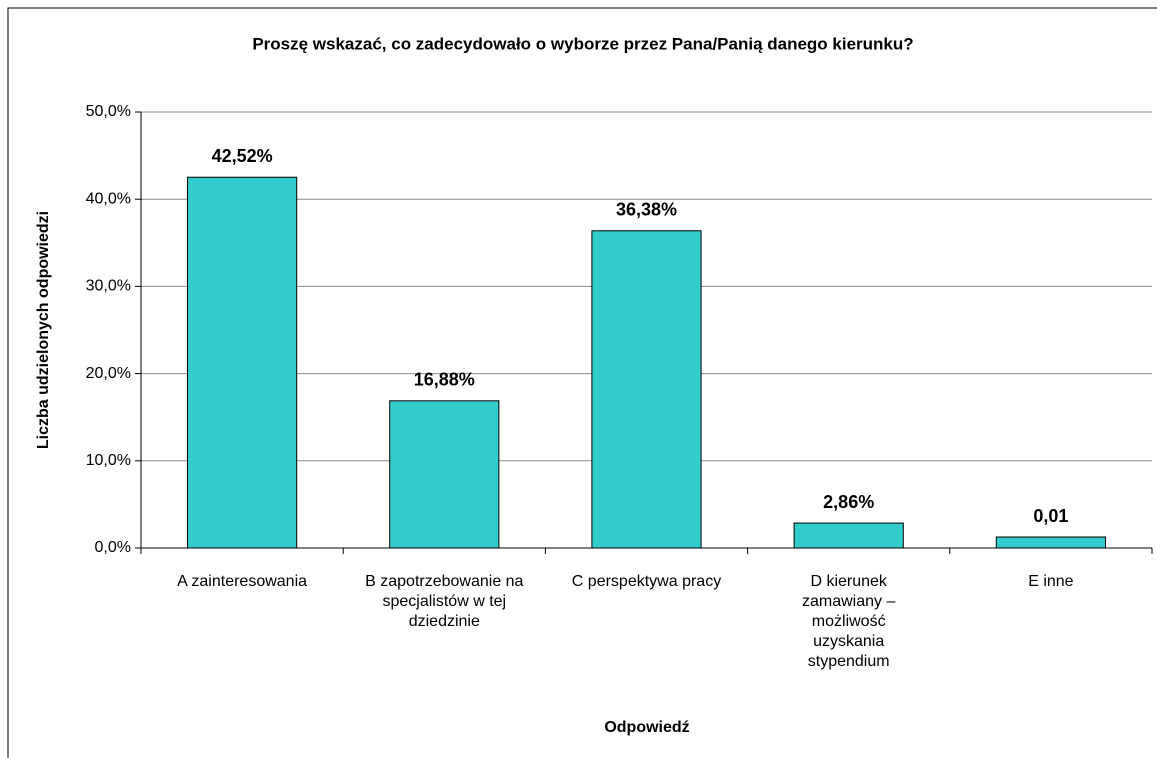 The width and height of the screenshot is (1157, 758). Describe the element at coordinates (108, 460) in the screenshot. I see `y-tick-label: 10,0%` at that location.